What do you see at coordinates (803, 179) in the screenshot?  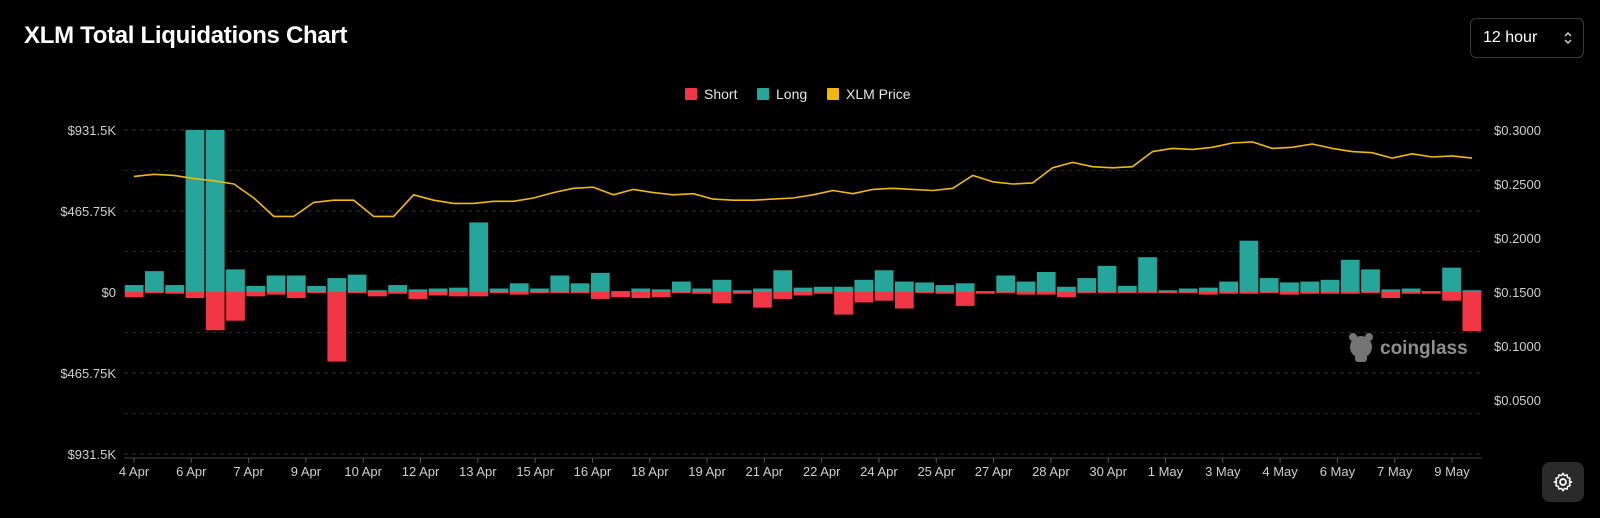 I see `price-line-group` at bounding box center [803, 179].